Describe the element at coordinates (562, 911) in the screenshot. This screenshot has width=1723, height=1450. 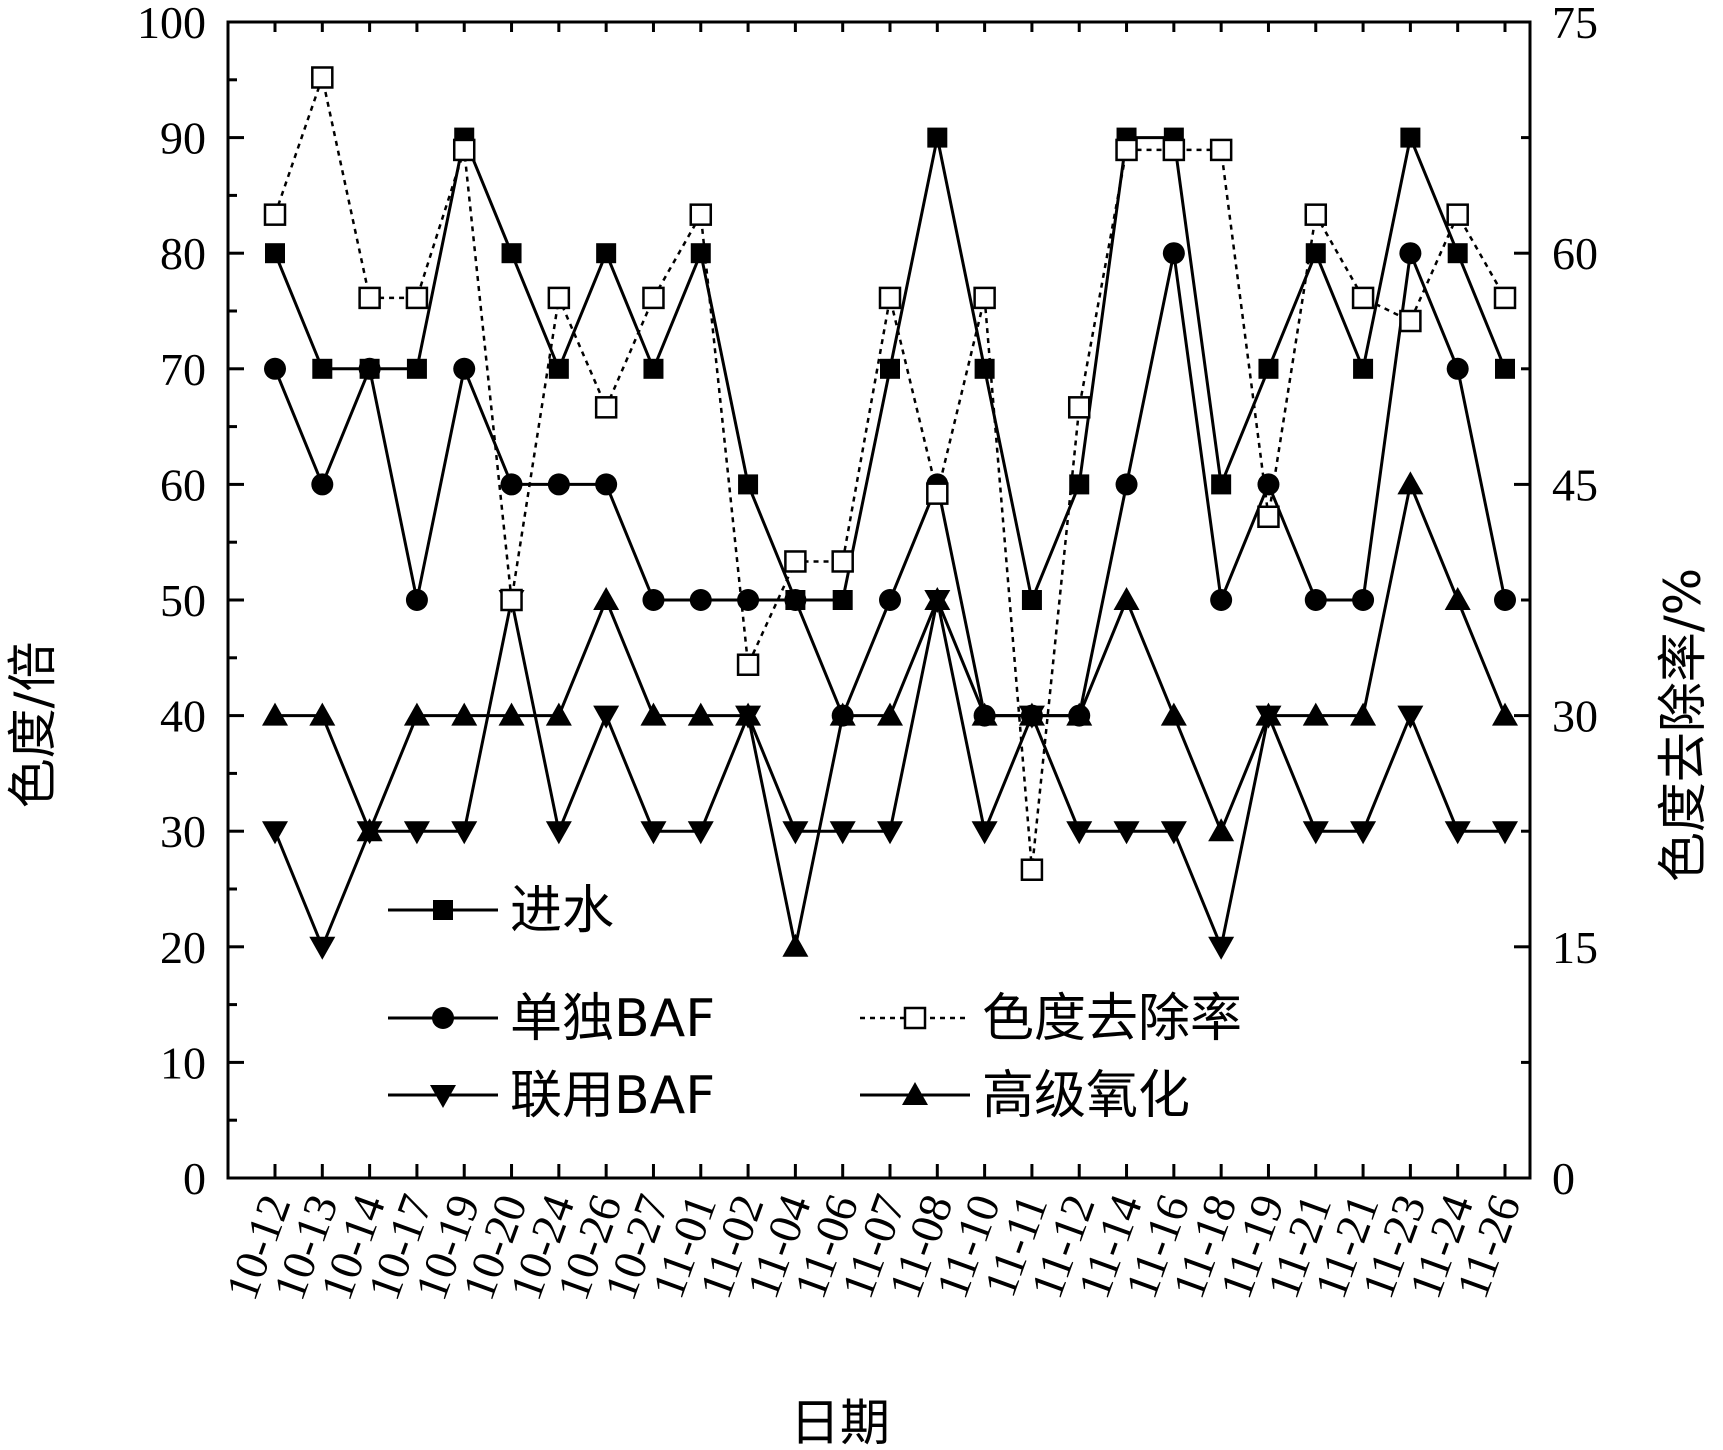
I see `legend-label-inflow: 进水` at that location.